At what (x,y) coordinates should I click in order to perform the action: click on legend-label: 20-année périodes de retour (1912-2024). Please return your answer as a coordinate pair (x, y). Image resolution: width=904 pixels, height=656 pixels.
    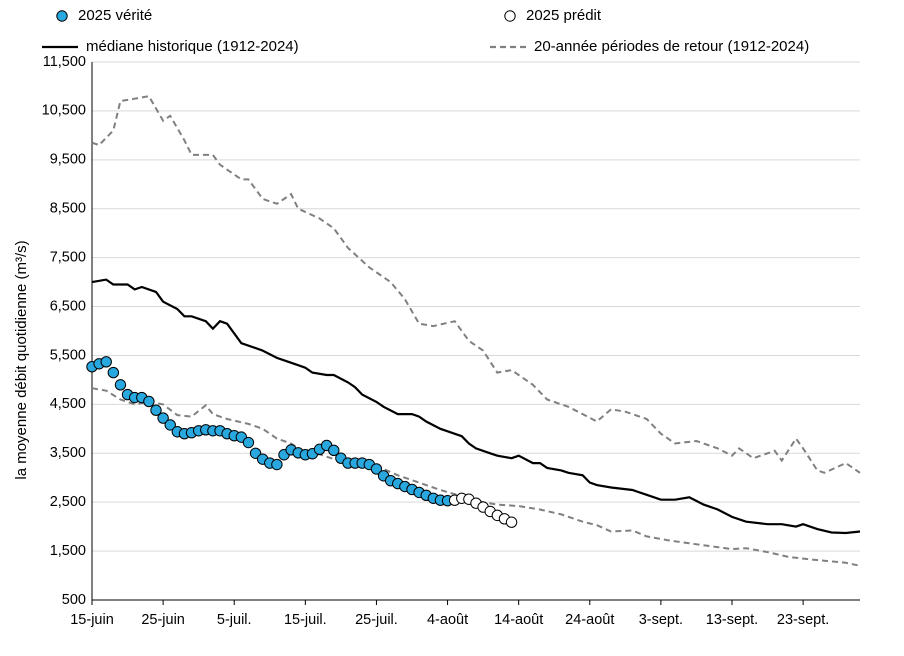
    Looking at the image, I should click on (671, 46).